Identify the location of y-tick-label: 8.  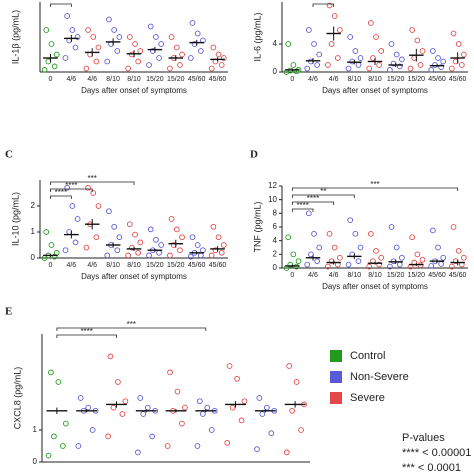
(275, 212).